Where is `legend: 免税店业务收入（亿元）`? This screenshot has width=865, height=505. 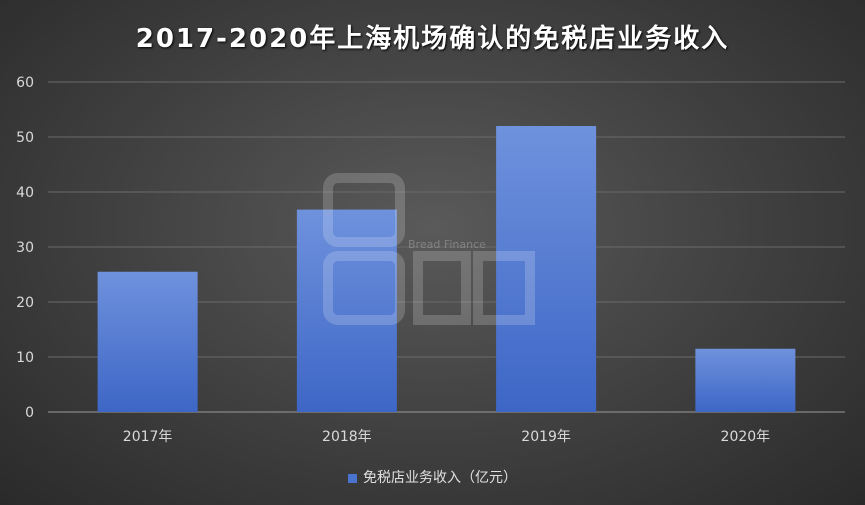 legend: 免税店业务收入（亿元） is located at coordinates (432, 477).